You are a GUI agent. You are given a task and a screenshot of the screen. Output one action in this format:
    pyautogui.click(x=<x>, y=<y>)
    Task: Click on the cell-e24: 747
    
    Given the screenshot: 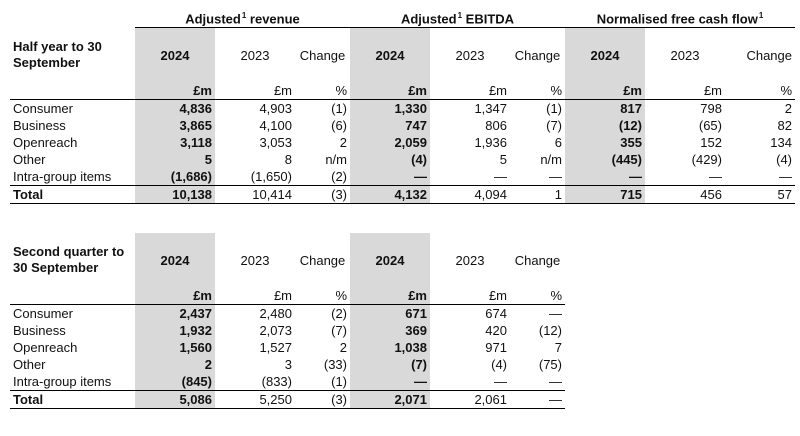 What is the action you would take?
    pyautogui.click(x=390, y=126)
    